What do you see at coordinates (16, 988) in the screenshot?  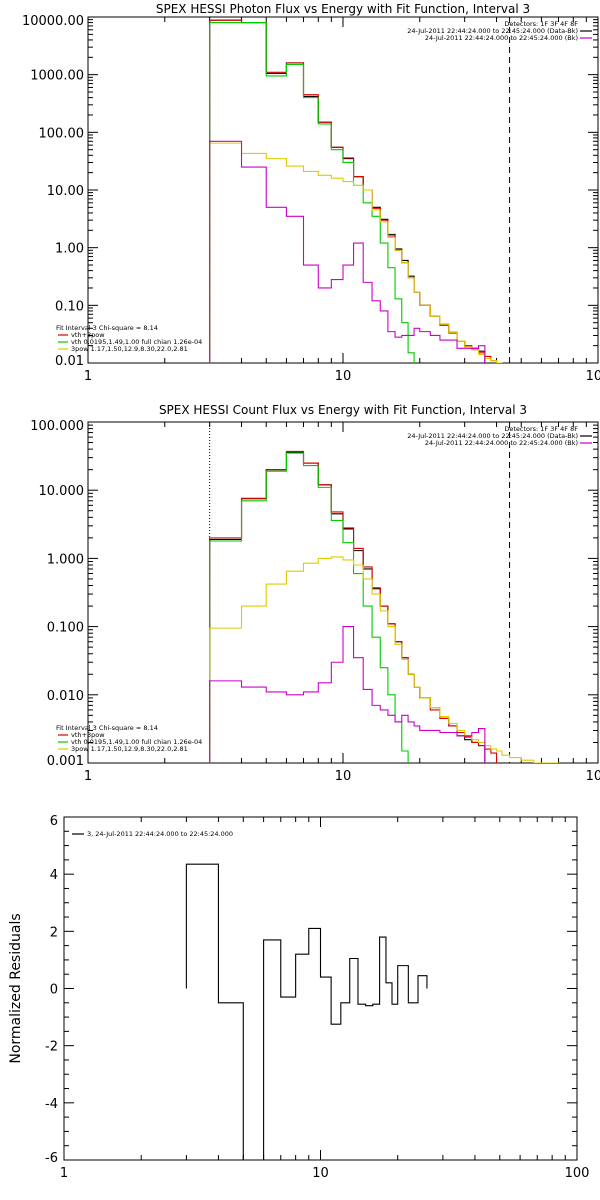 I see `y-axis-label: Normalized Residuals` at bounding box center [16, 988].